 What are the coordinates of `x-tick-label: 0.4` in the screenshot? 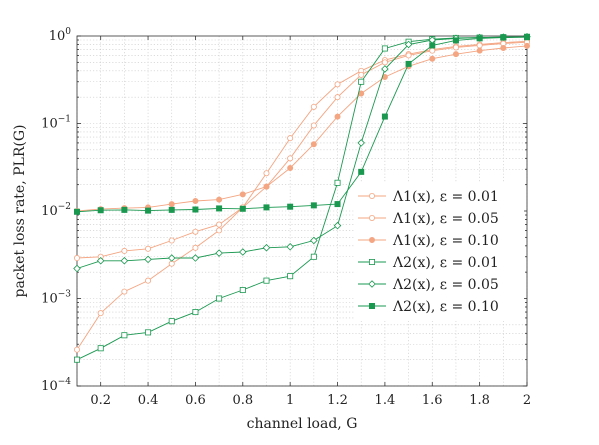 It's located at (148, 400).